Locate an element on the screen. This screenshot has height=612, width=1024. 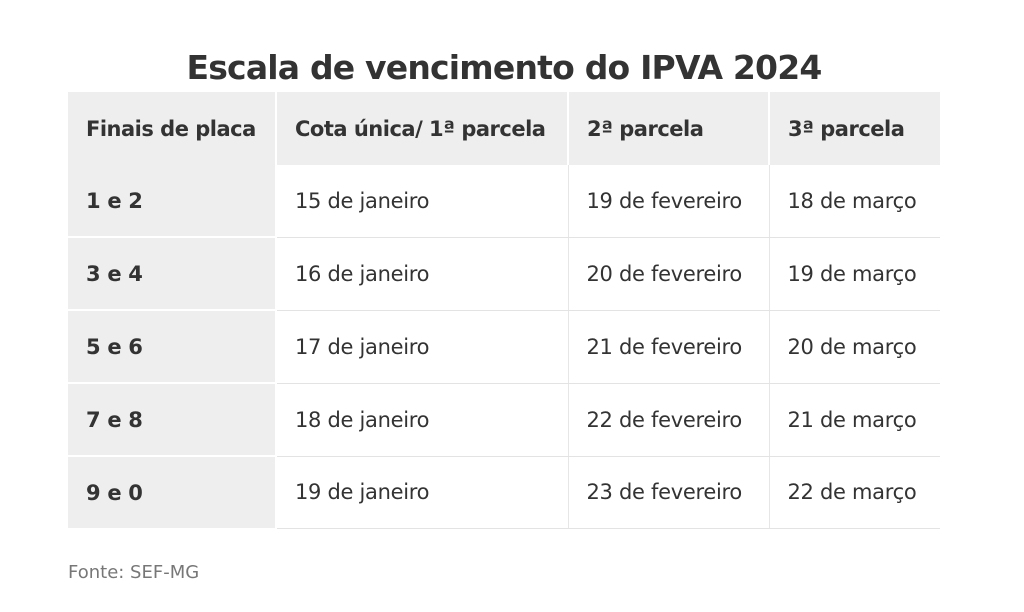
second-installment-cell: 21 de fevereiro is located at coordinates (669, 347).